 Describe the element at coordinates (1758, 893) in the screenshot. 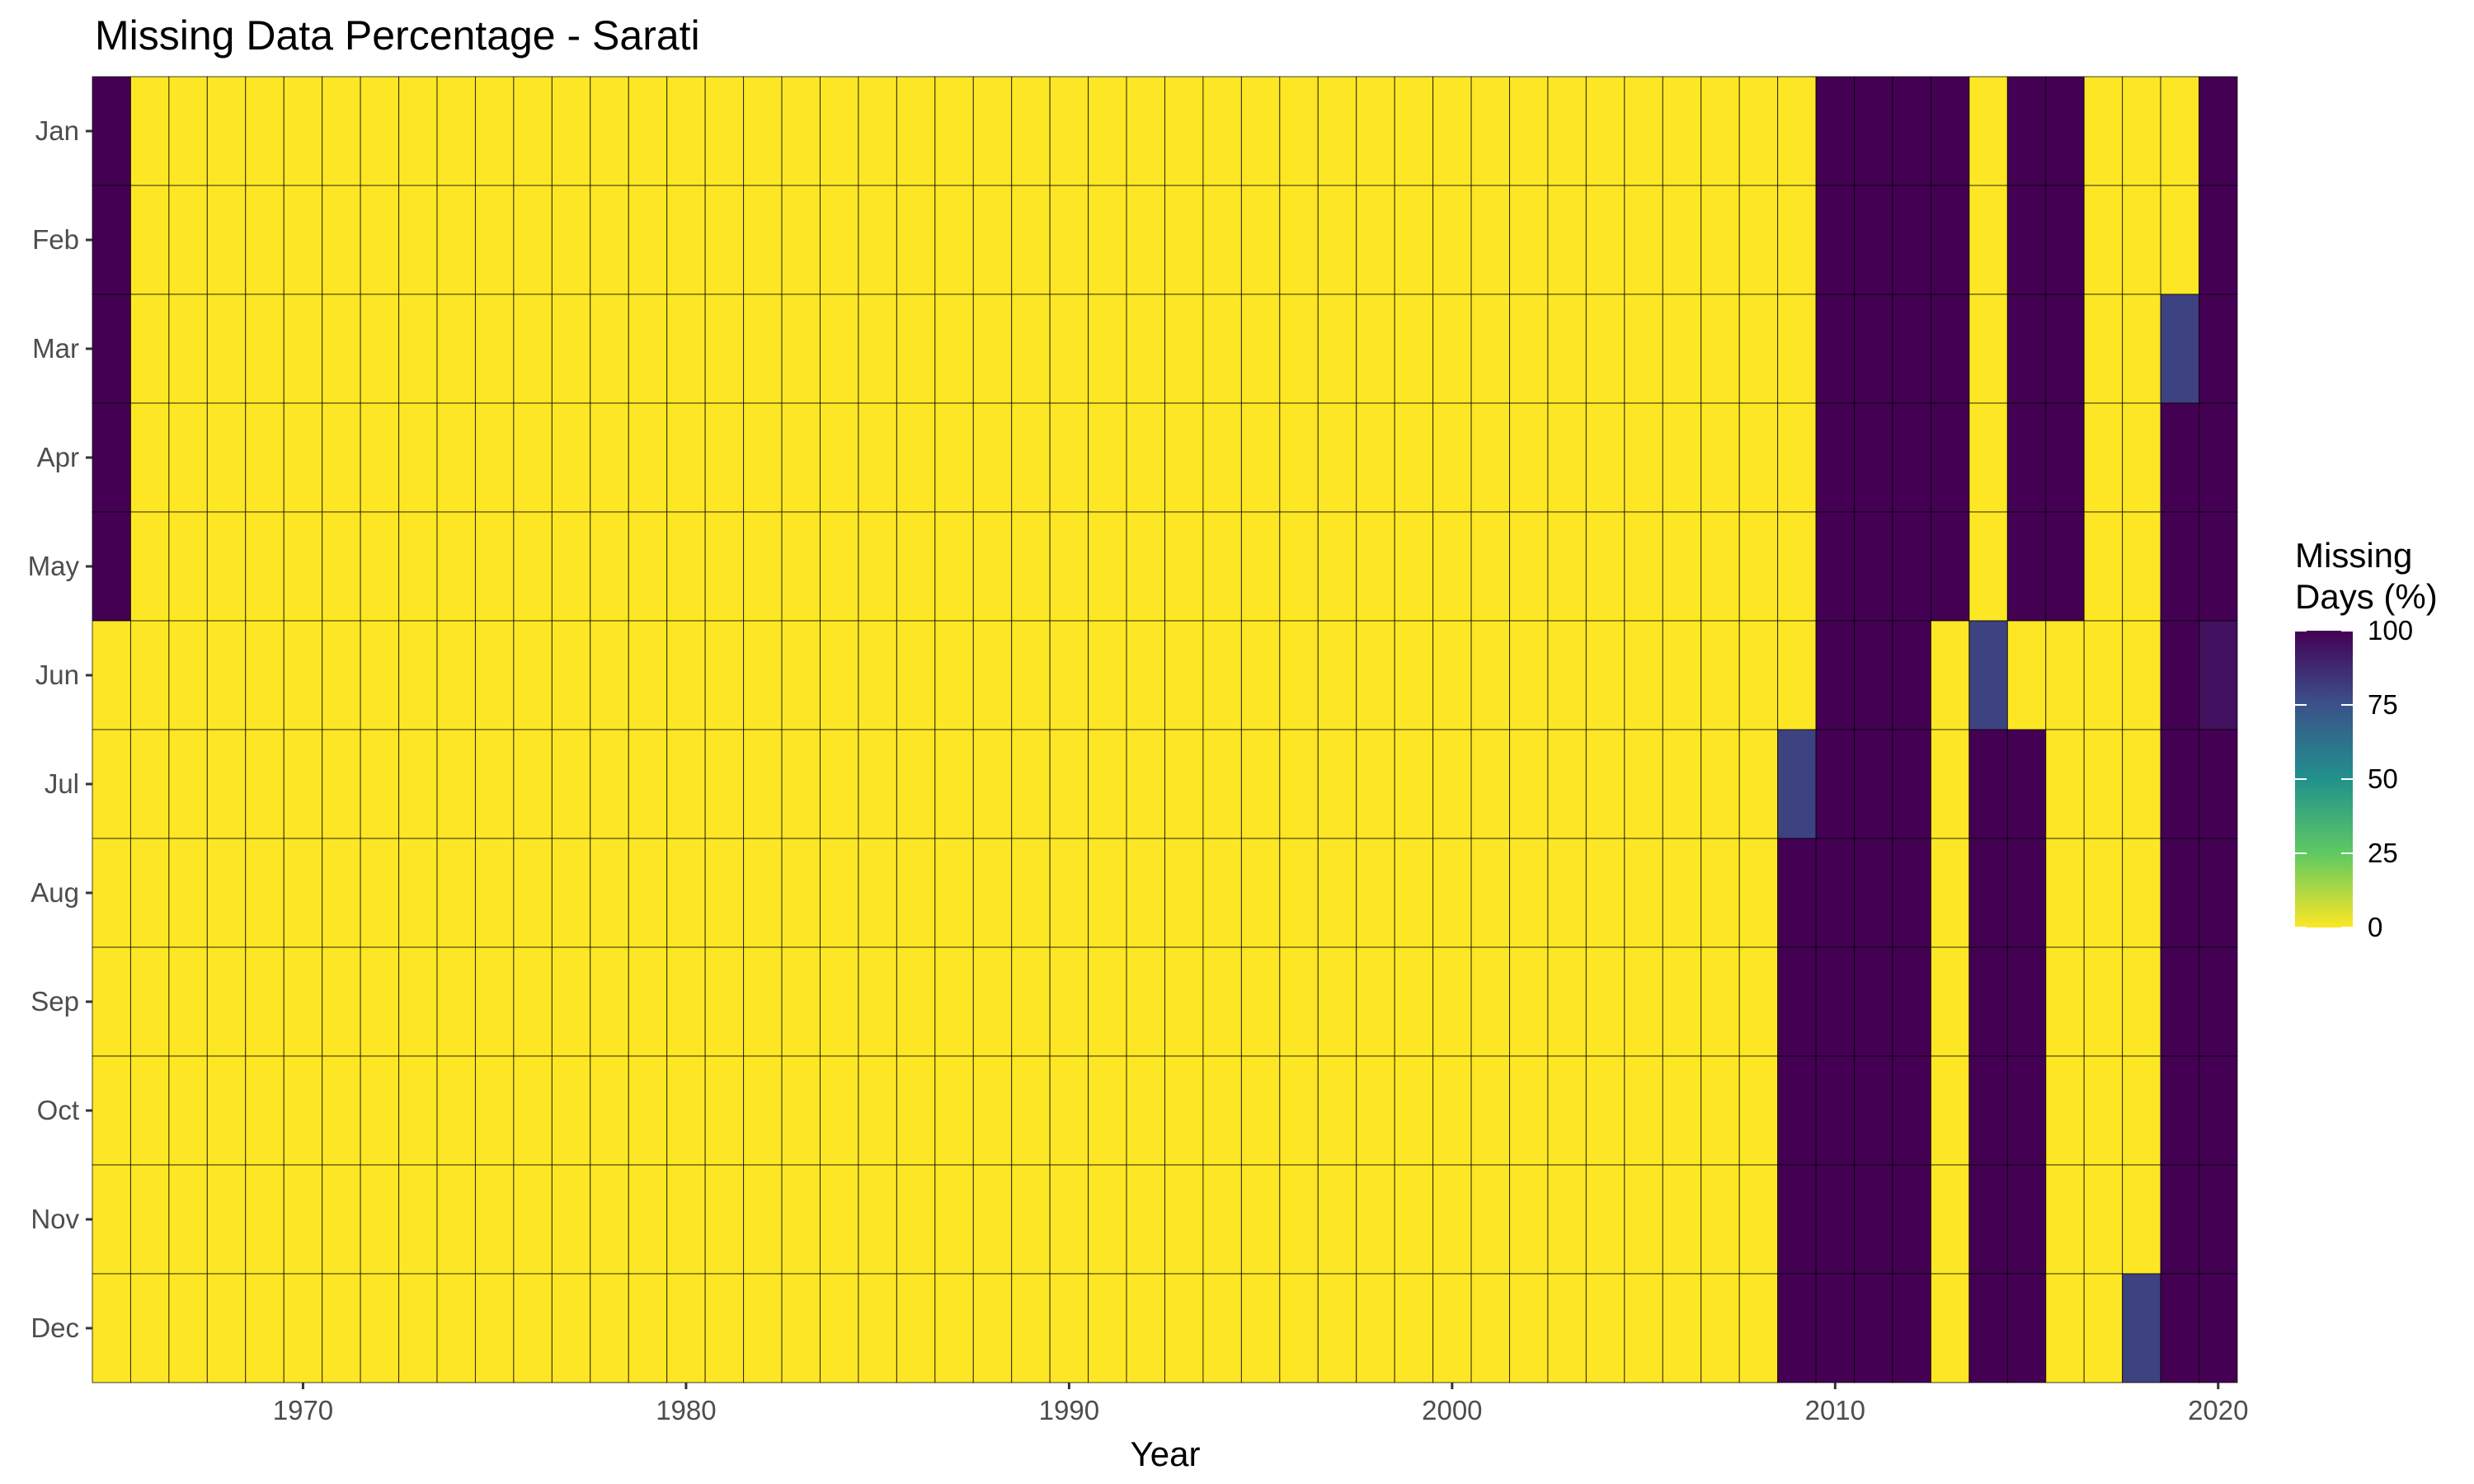

I see `heatmap-cell-2008-aug` at that location.